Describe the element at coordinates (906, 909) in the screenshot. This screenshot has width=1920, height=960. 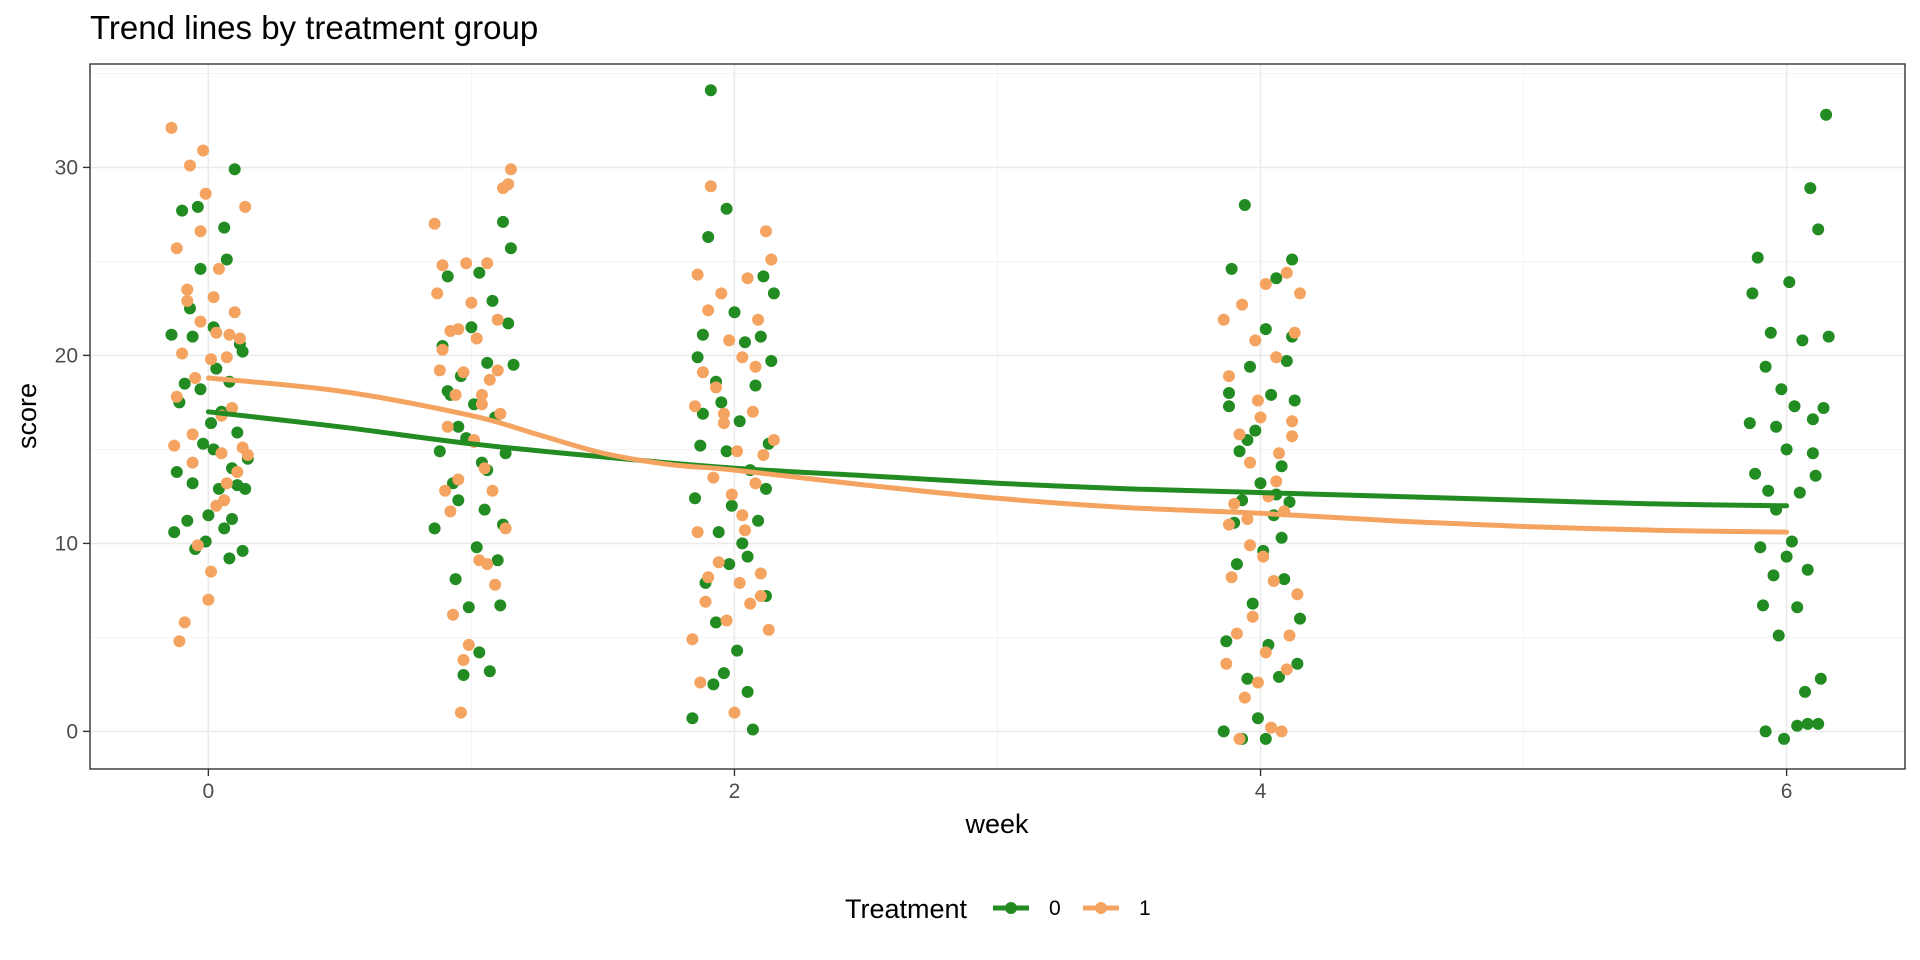
I see `legend-title: Treatment` at that location.